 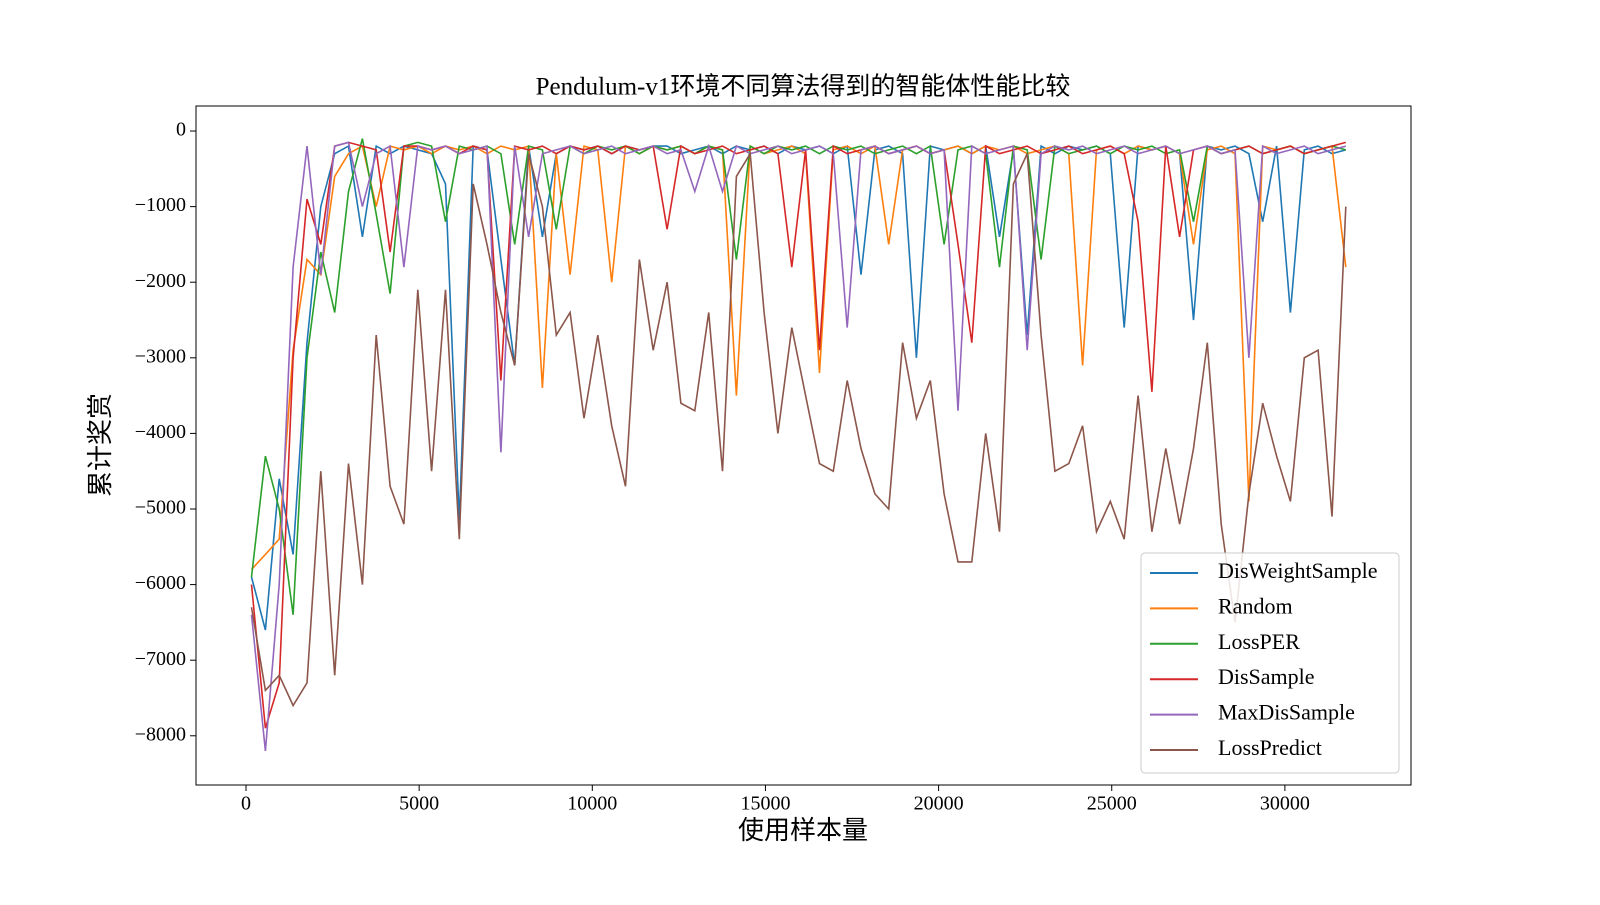 I want to click on y-tick-label: −6000, so click(x=160, y=583).